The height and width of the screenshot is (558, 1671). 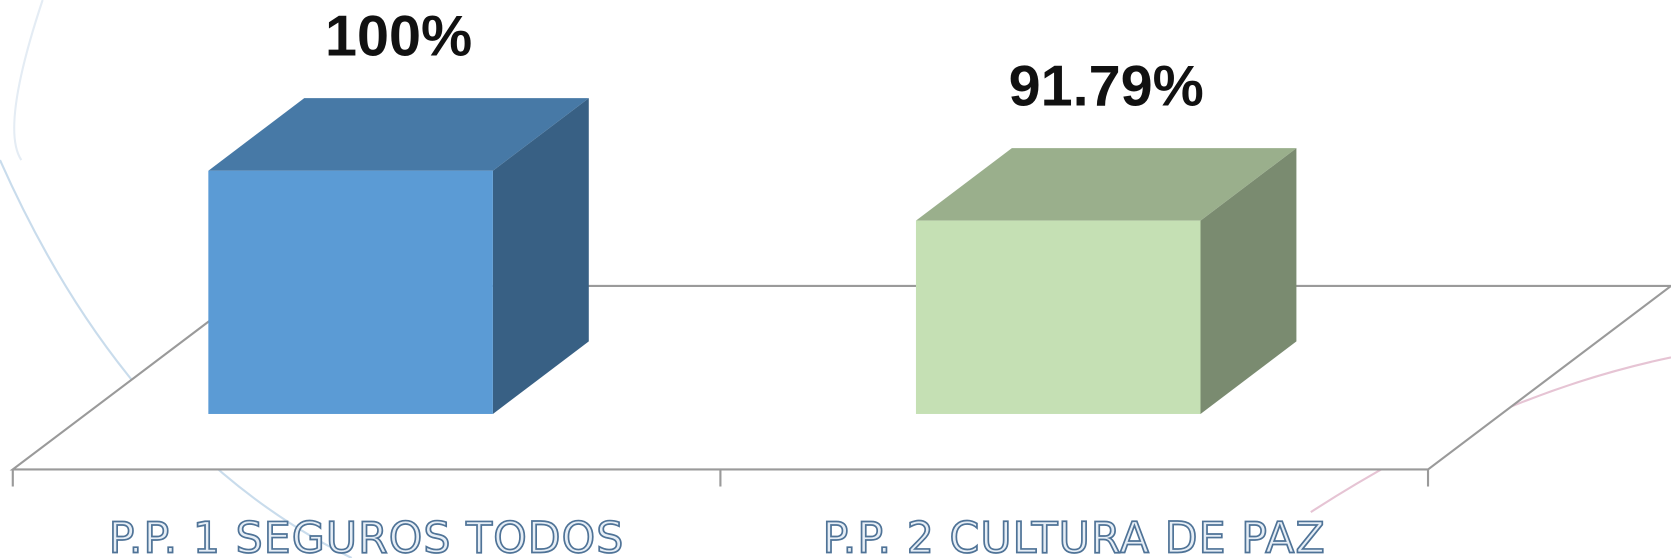 What do you see at coordinates (1074, 536) in the screenshot?
I see `category-label: P.P. 2 CULTURA DE PAZ` at bounding box center [1074, 536].